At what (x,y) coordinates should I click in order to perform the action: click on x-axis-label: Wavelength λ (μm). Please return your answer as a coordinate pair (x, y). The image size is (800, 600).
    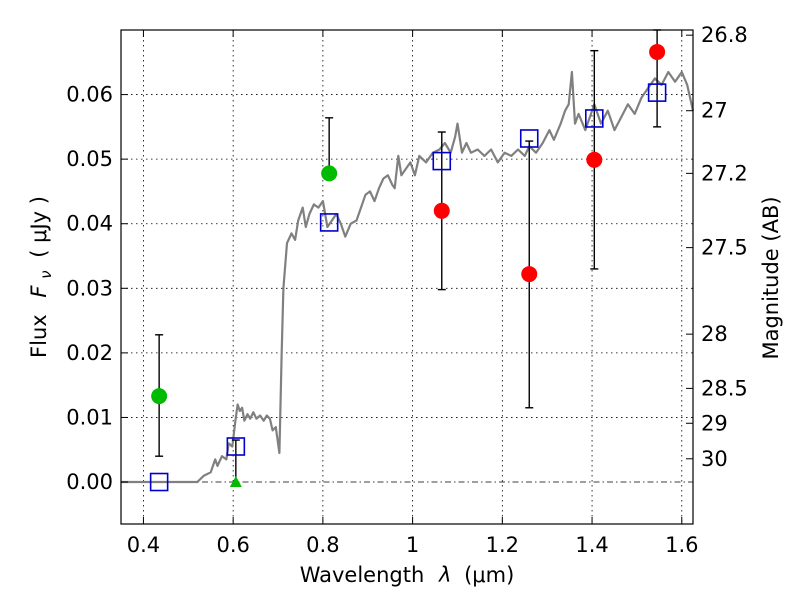
    Looking at the image, I should click on (407, 575).